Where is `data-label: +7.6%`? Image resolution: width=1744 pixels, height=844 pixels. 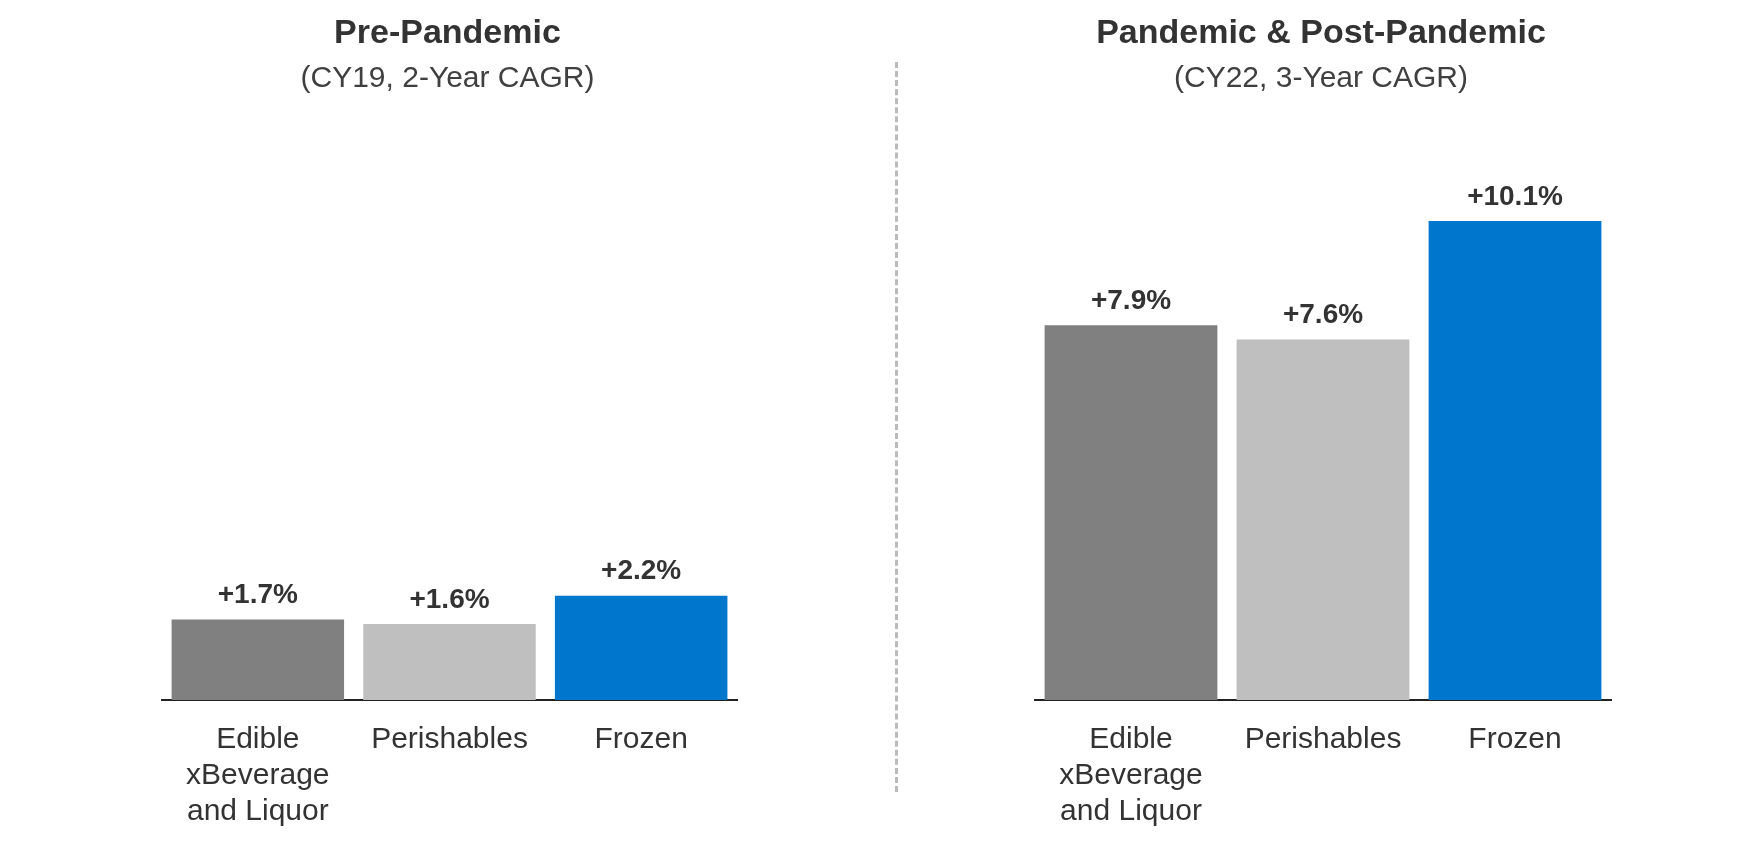
data-label: +7.6% is located at coordinates (1323, 314).